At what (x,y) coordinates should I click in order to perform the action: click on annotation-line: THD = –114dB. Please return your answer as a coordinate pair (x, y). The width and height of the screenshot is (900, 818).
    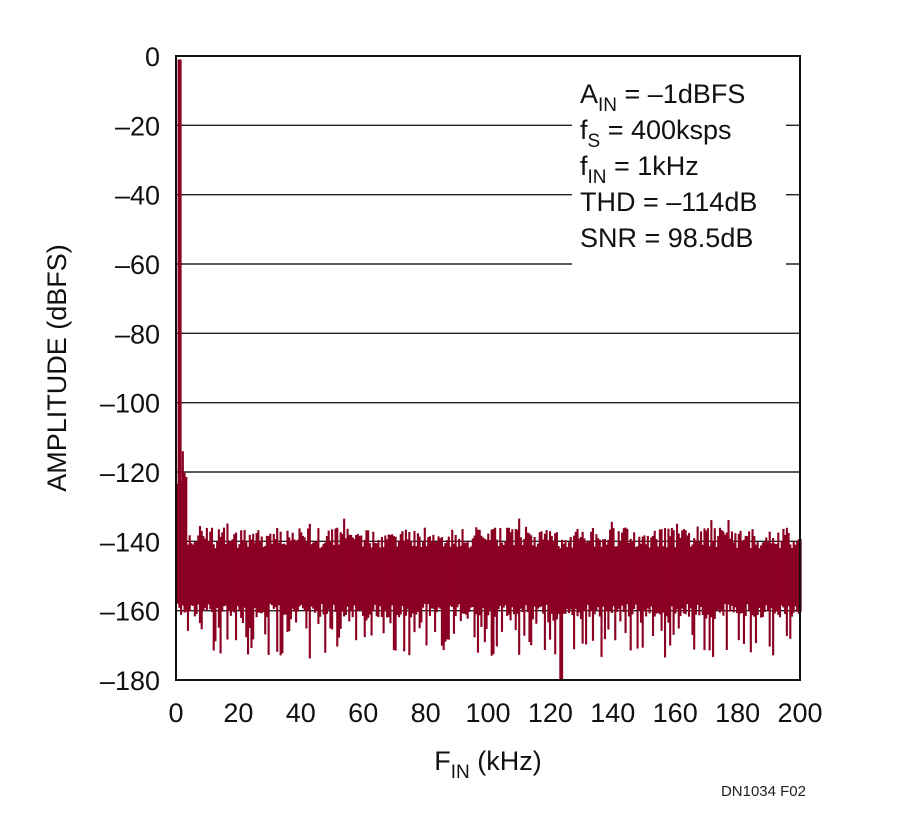
    Looking at the image, I should click on (668, 202).